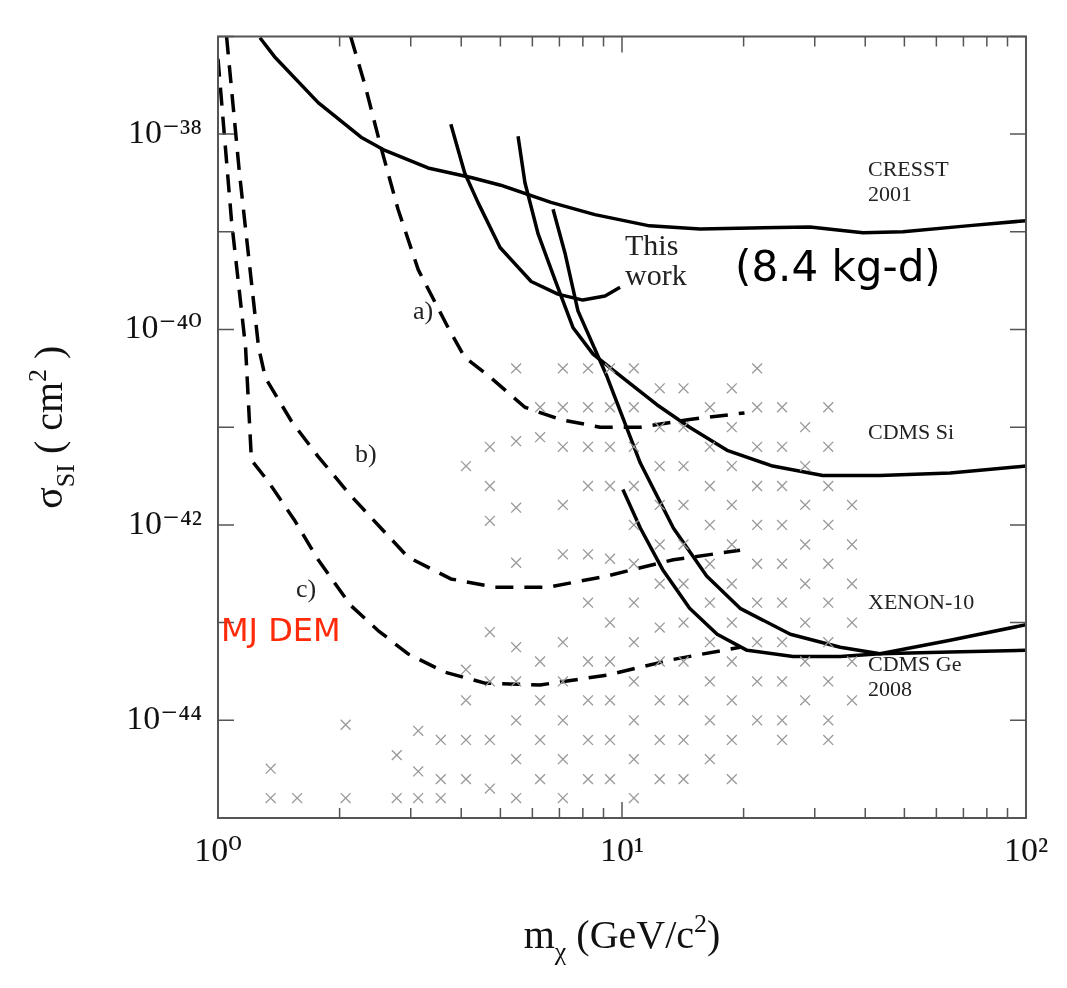 The image size is (1067, 988). I want to click on annotation: MJ DEM, so click(281, 630).